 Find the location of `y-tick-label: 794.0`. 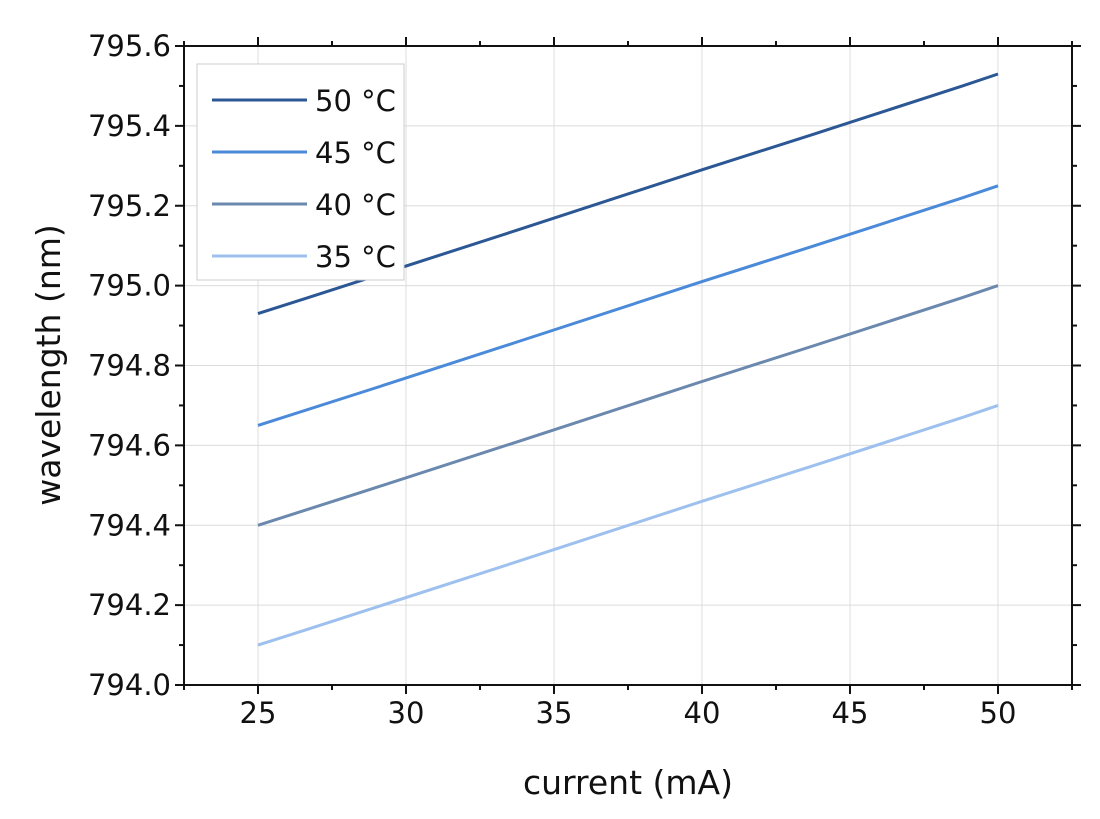

y-tick-label: 794.0 is located at coordinates (129, 685).